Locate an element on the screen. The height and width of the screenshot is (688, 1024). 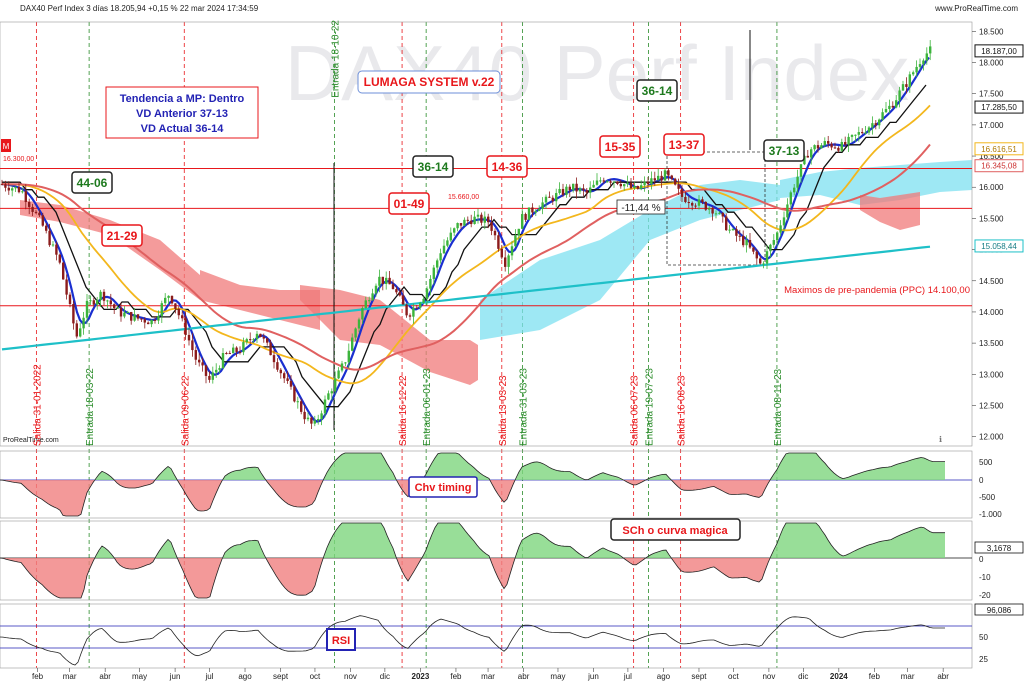
count-label: 21-29 is located at coordinates (122, 236).